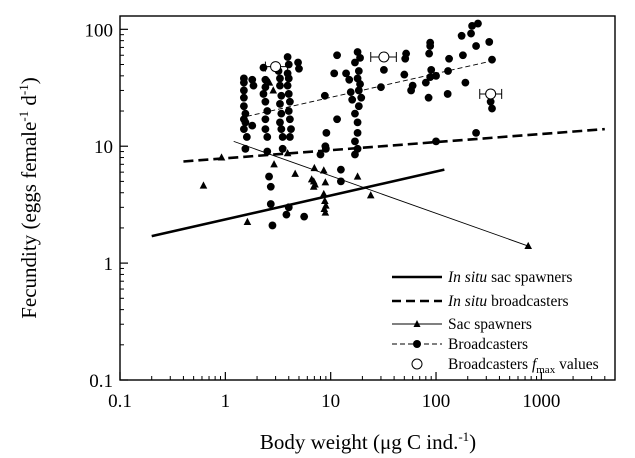 This screenshot has width=635, height=458. Describe the element at coordinates (509, 277) in the screenshot. I see `legend-label-in-situ-sac-spawners: In situ sac spawners` at that location.